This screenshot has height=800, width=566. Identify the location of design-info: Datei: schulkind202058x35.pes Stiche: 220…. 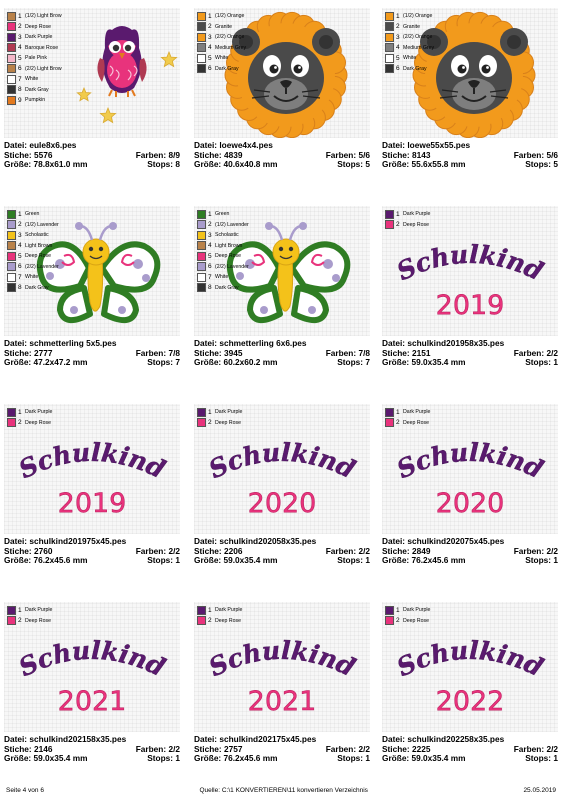
(282, 551).